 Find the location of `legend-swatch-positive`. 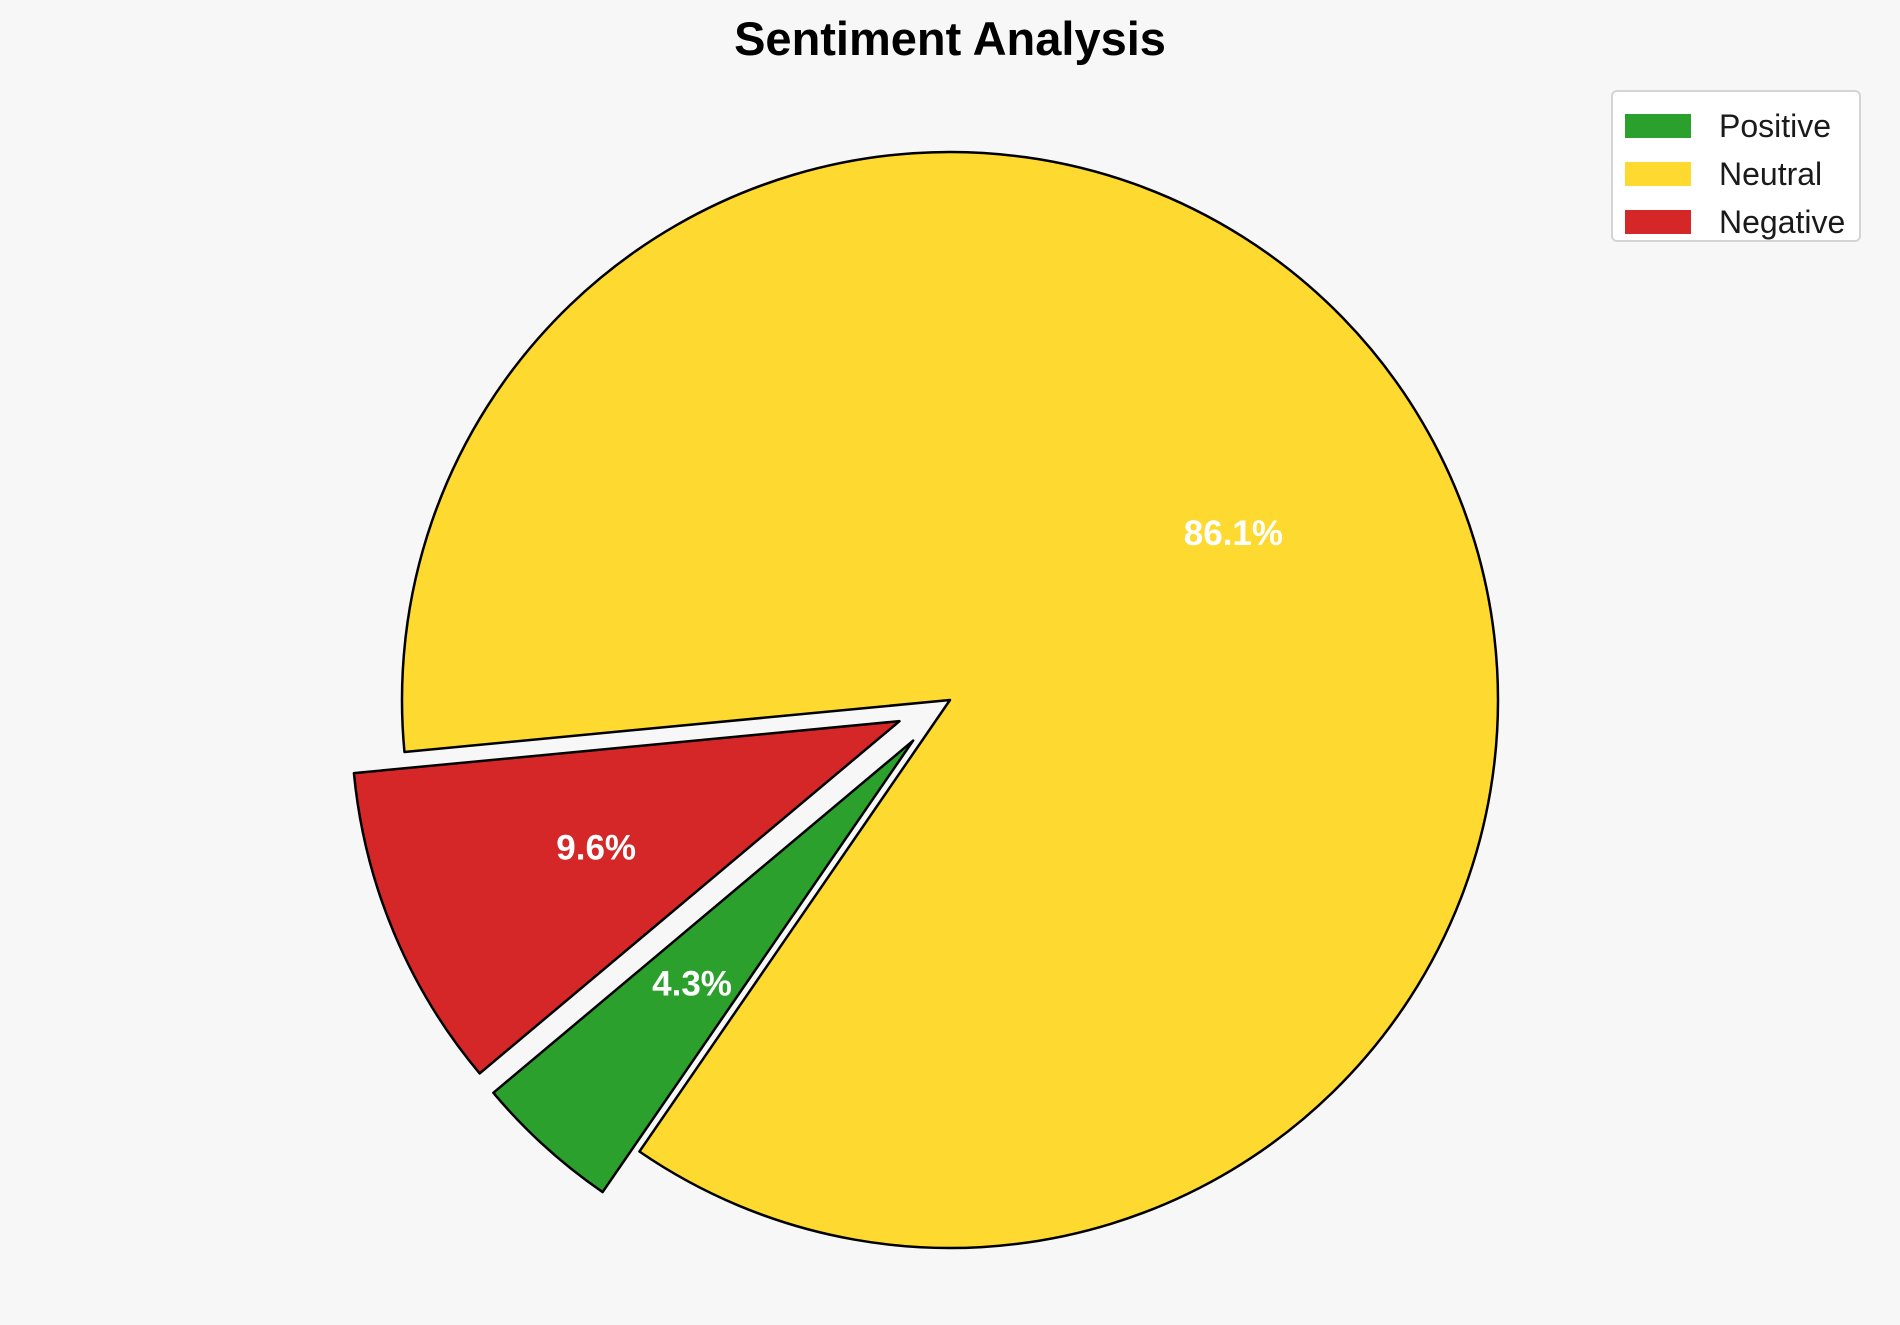

legend-swatch-positive is located at coordinates (1658, 126).